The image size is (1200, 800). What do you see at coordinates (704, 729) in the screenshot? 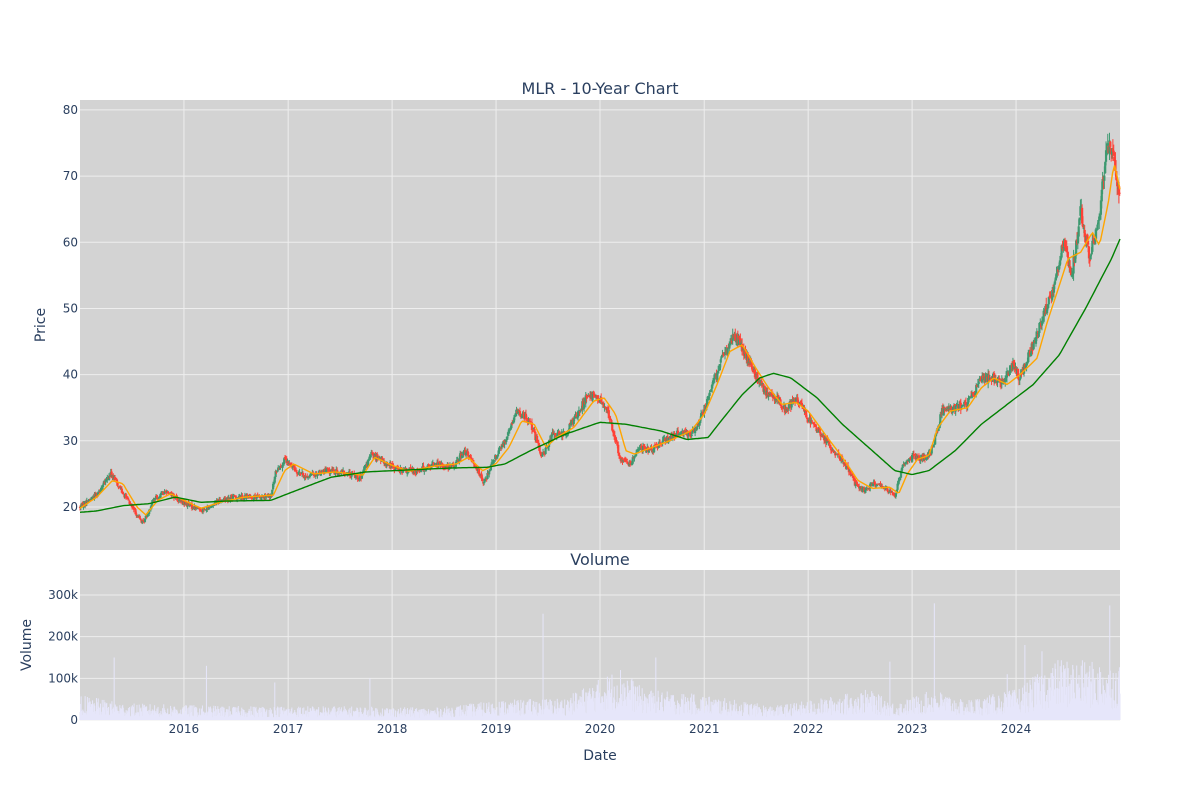
I see `date-tick-label: 2021` at bounding box center [704, 729].